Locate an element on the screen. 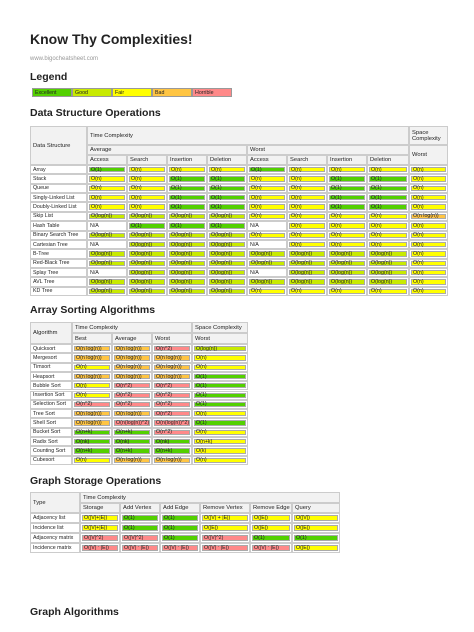 The height and width of the screenshot is (632, 474). rated-cell: O(|V| ⋅ |E|) is located at coordinates (100, 548).